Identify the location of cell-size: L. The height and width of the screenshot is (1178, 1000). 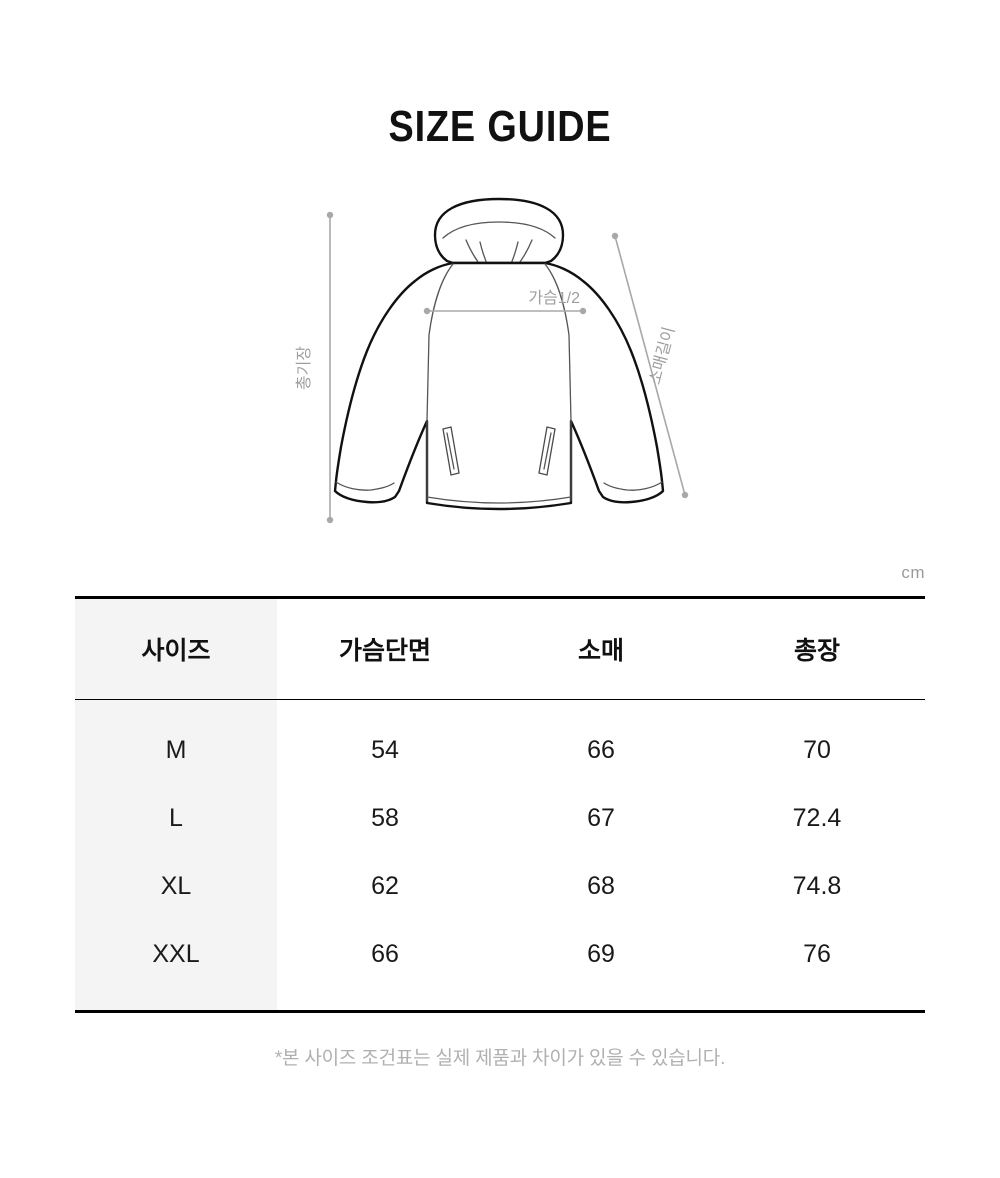
(176, 818).